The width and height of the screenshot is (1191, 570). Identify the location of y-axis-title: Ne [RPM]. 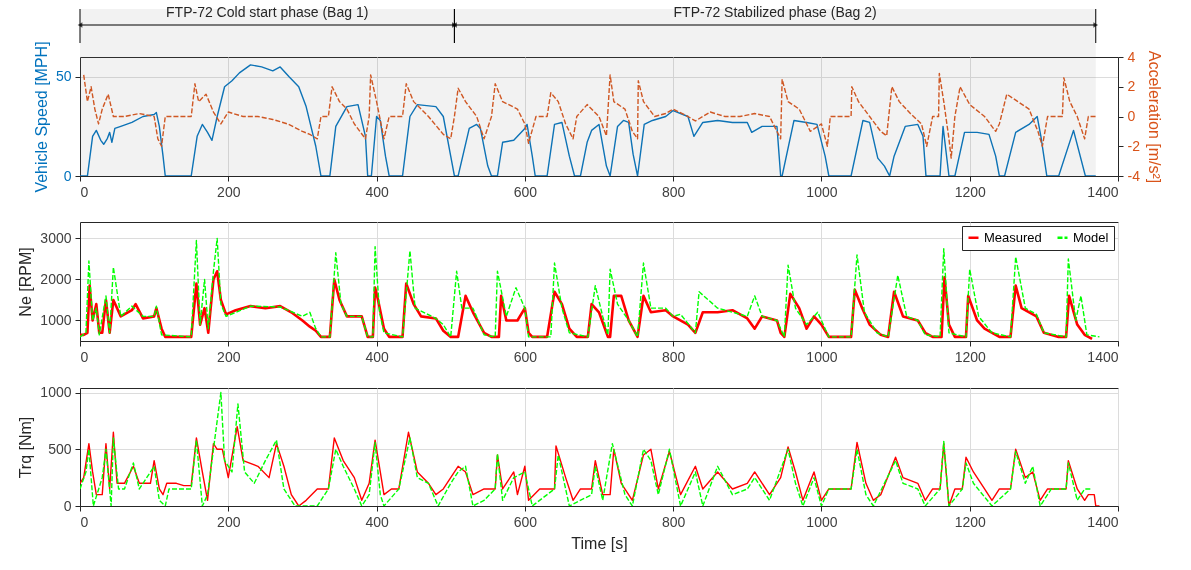
(26, 282).